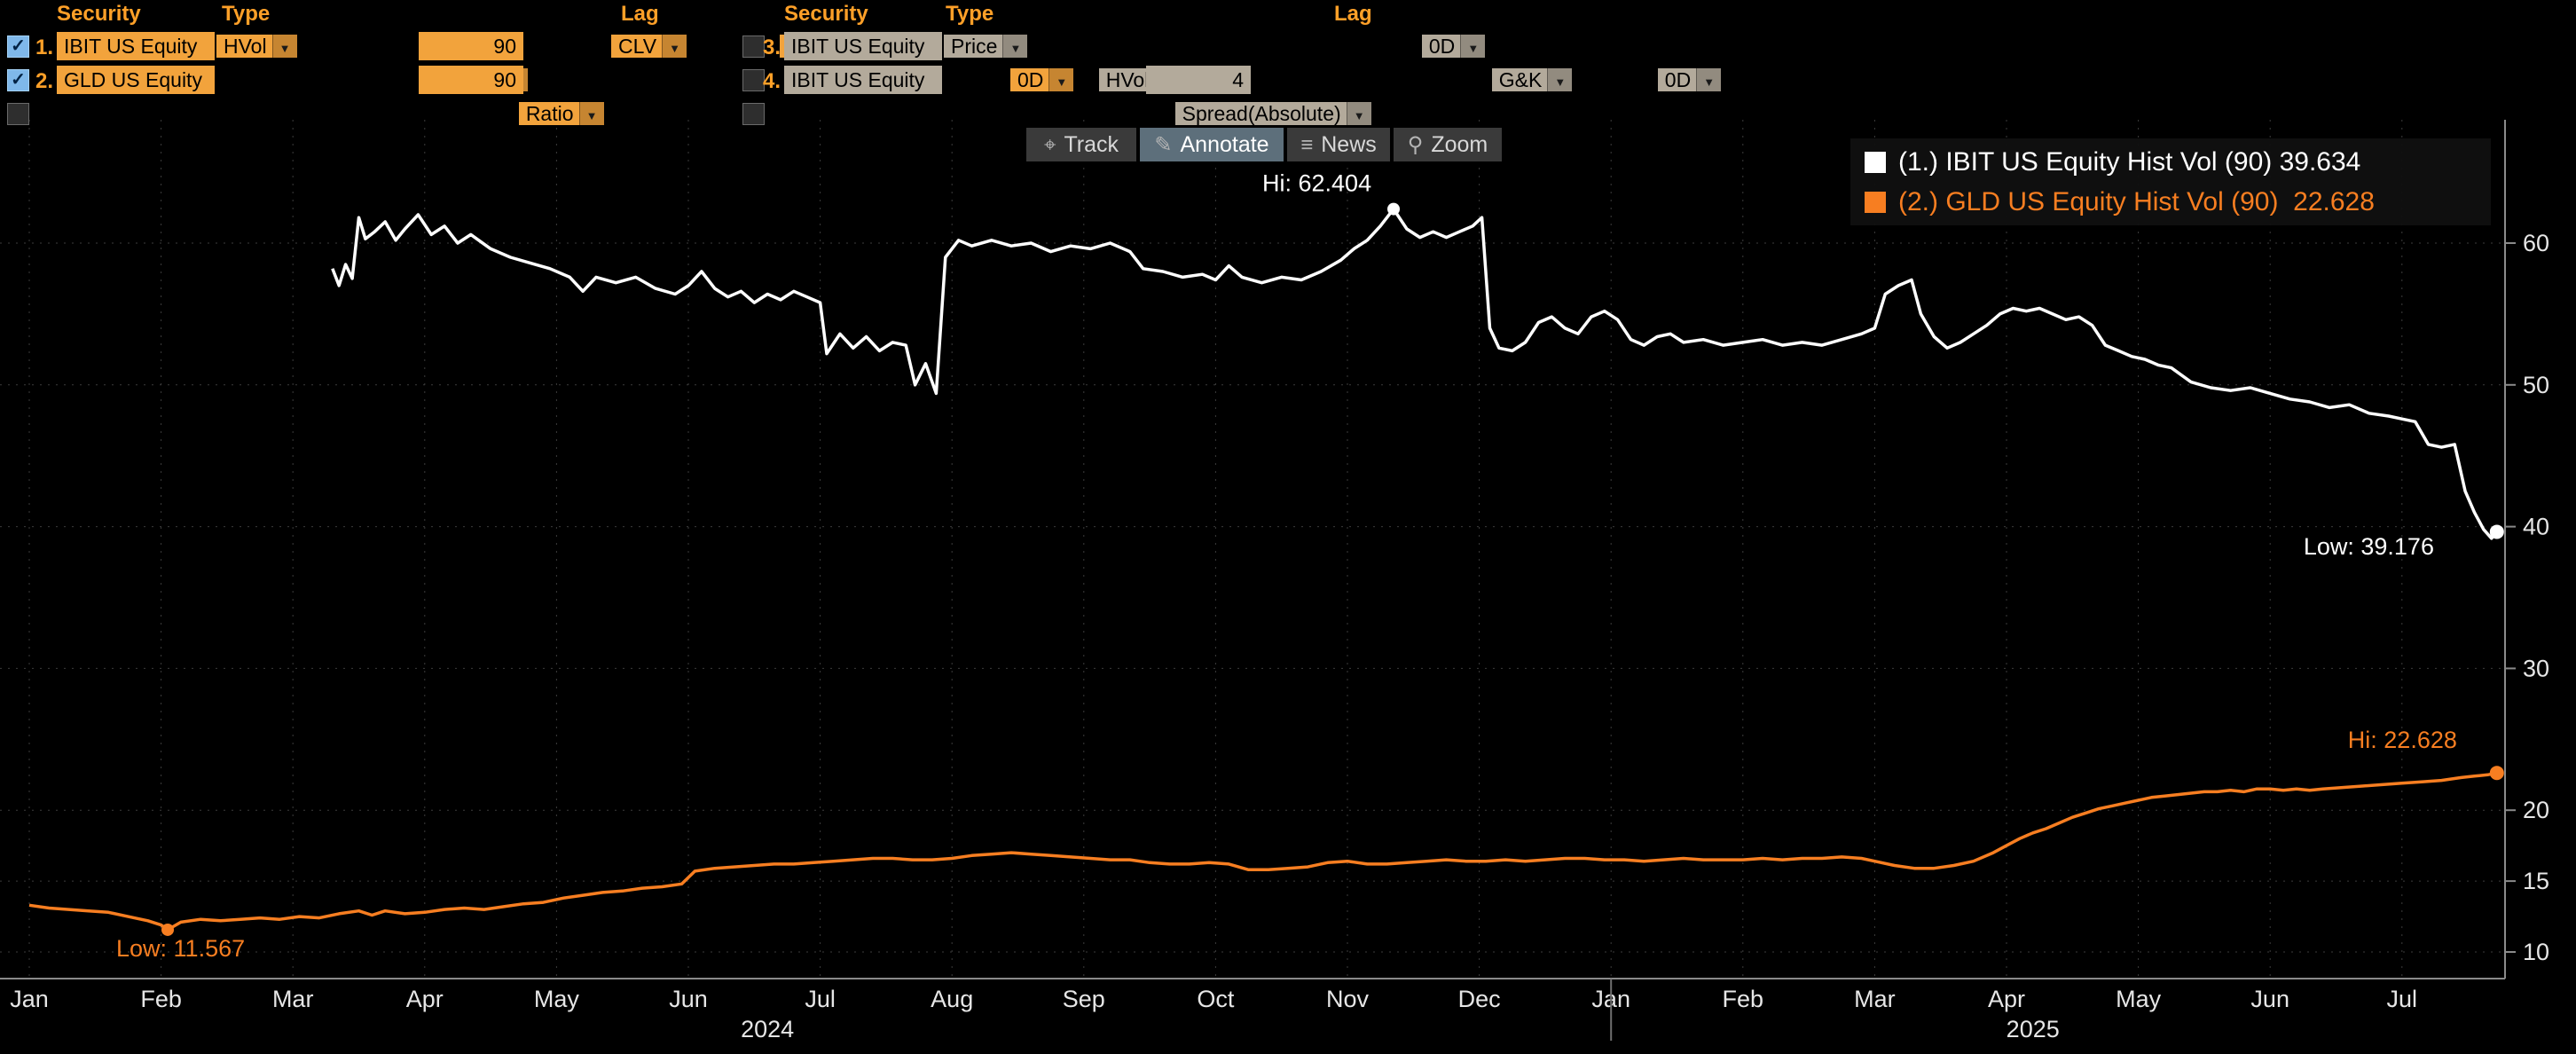  Describe the element at coordinates (2536, 385) in the screenshot. I see `y-axis-label: 50` at that location.